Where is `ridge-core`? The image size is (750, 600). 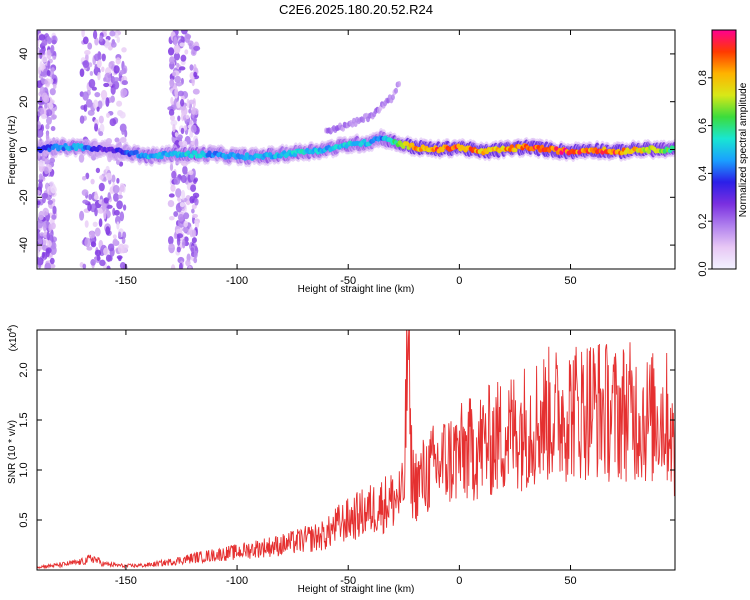
ridge-core is located at coordinates (136, 152).